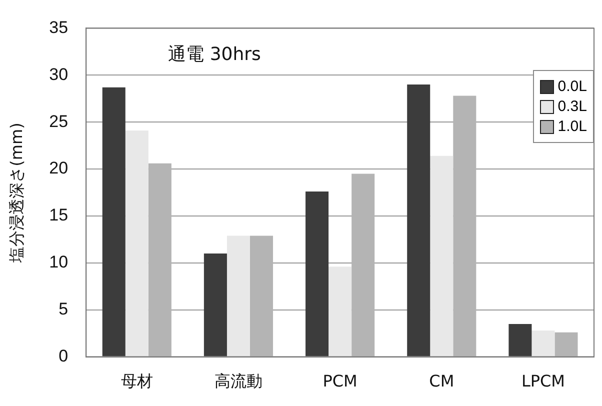  Describe the element at coordinates (58, 168) in the screenshot. I see `y-tick-label: 20` at that location.